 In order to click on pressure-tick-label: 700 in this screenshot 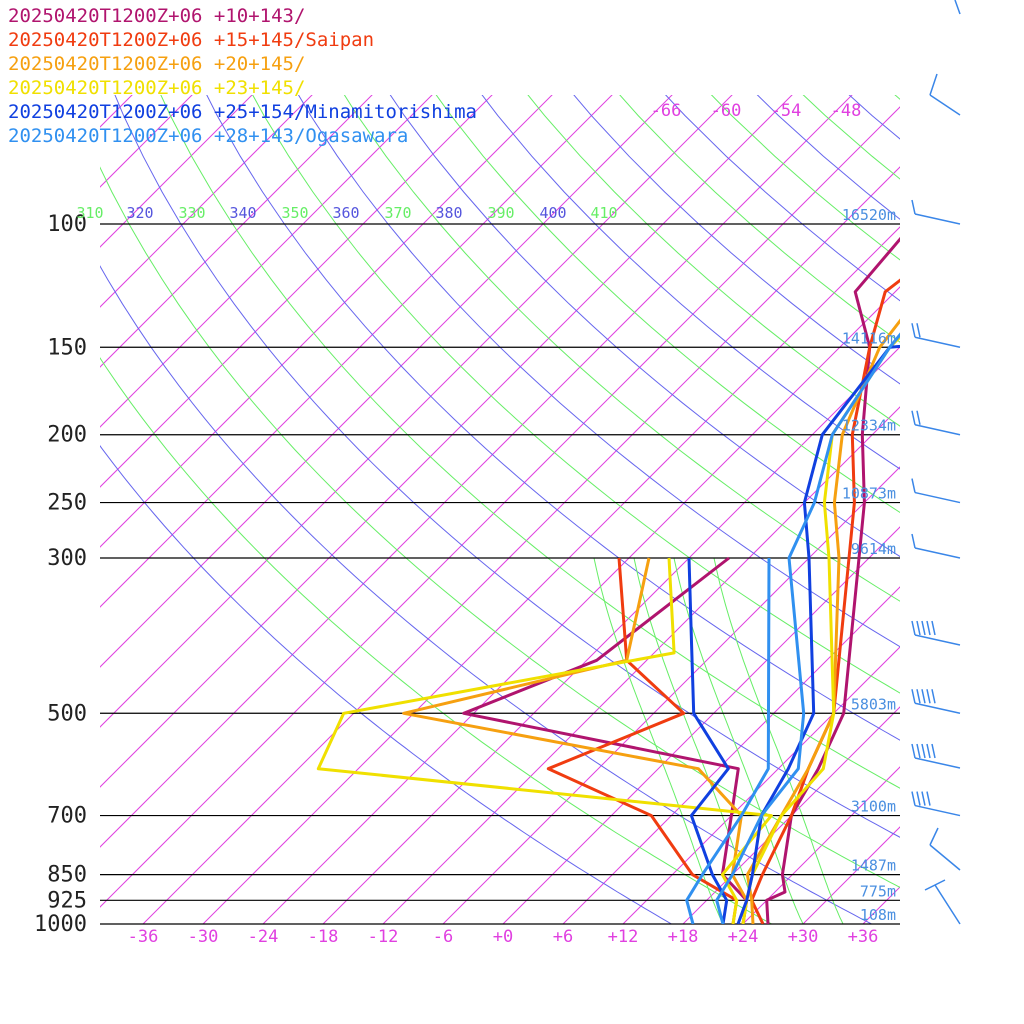, I will do `click(67, 816)`.